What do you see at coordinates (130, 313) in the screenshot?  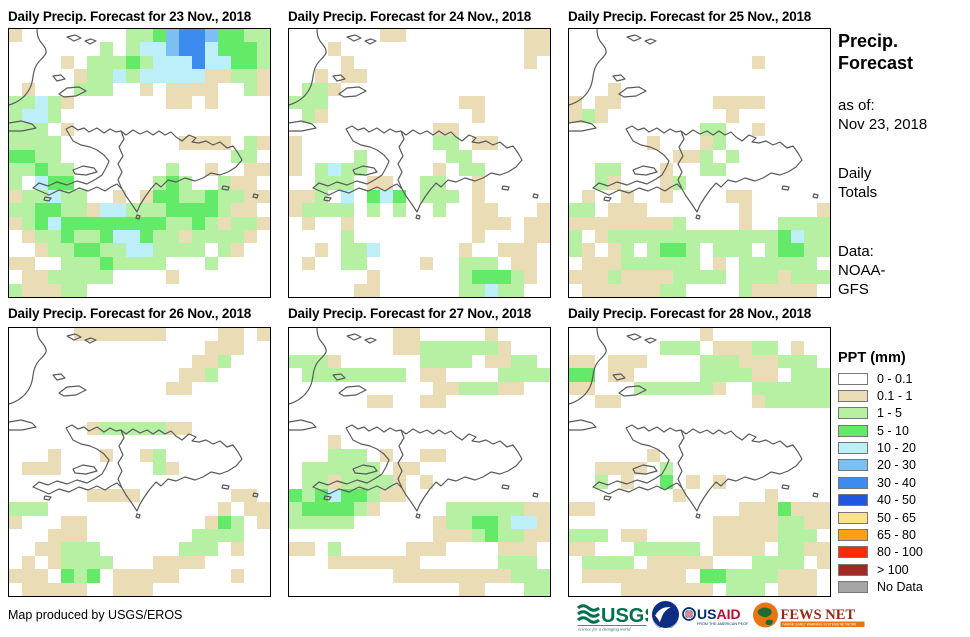 I see `panel-title: Daily Precip. Forecast for 26 Nov., 2018` at bounding box center [130, 313].